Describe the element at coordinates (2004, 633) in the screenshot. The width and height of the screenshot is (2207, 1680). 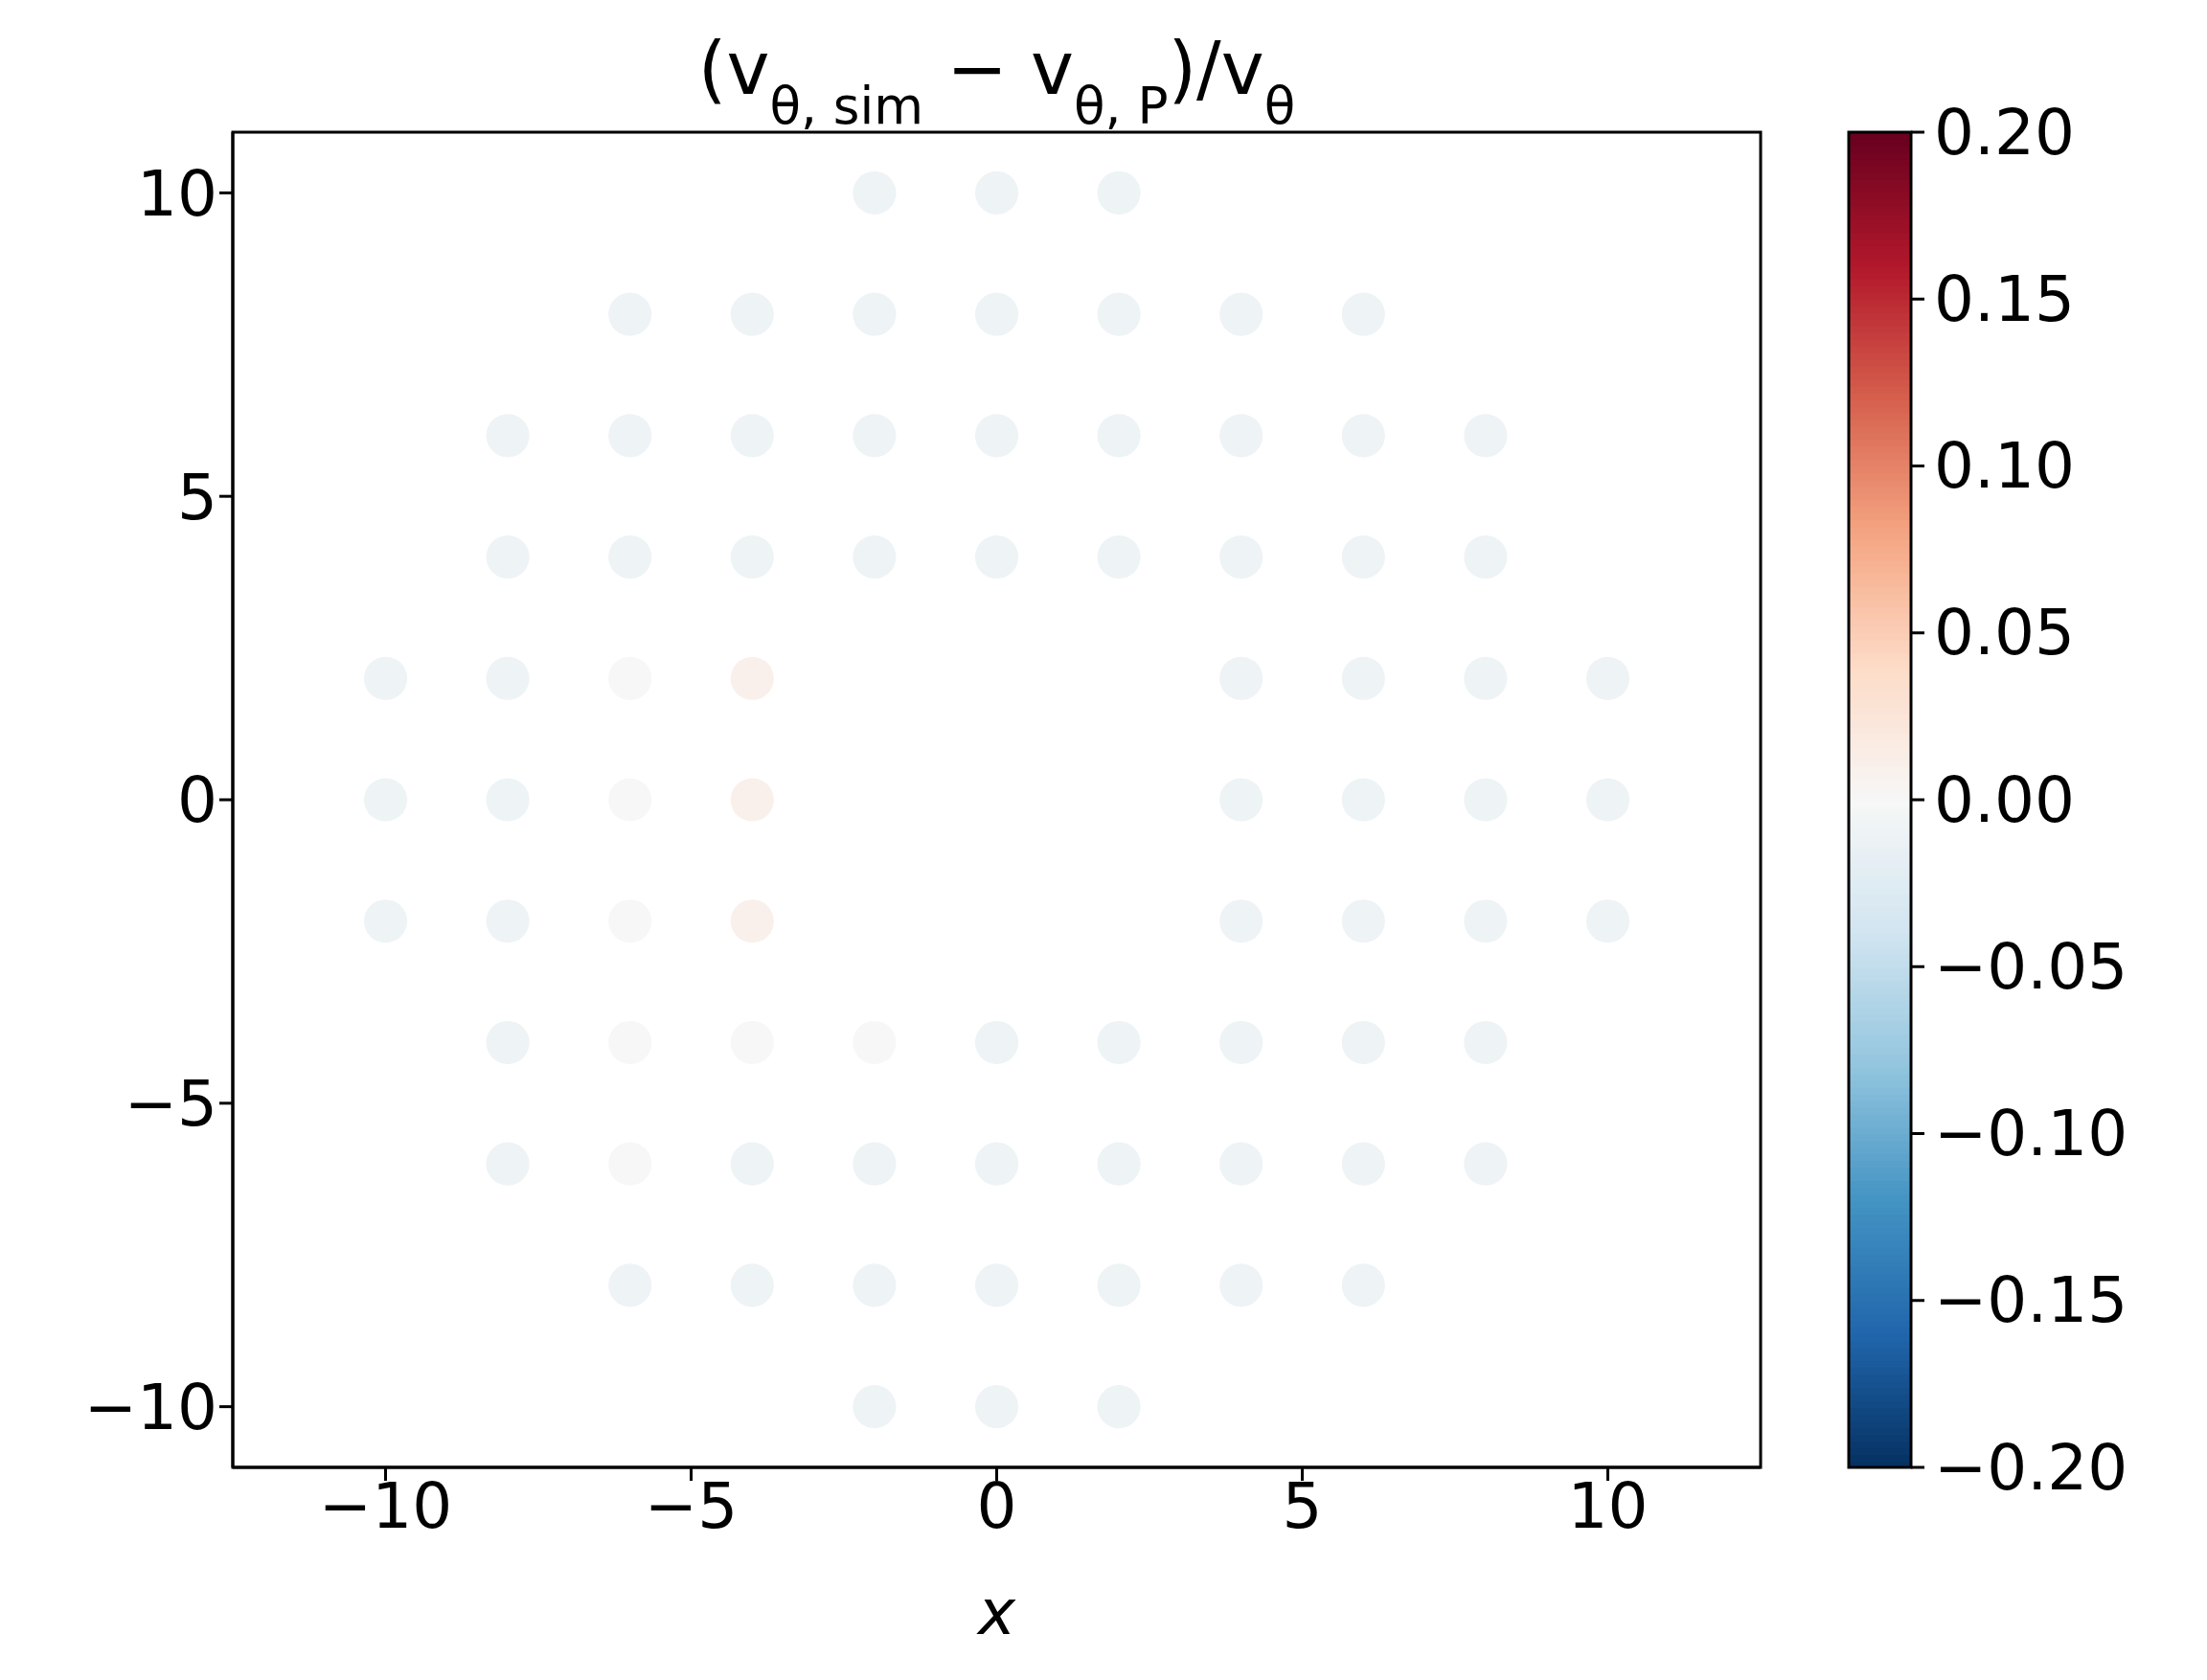
I see `color-bar-label: 0.05` at that location.